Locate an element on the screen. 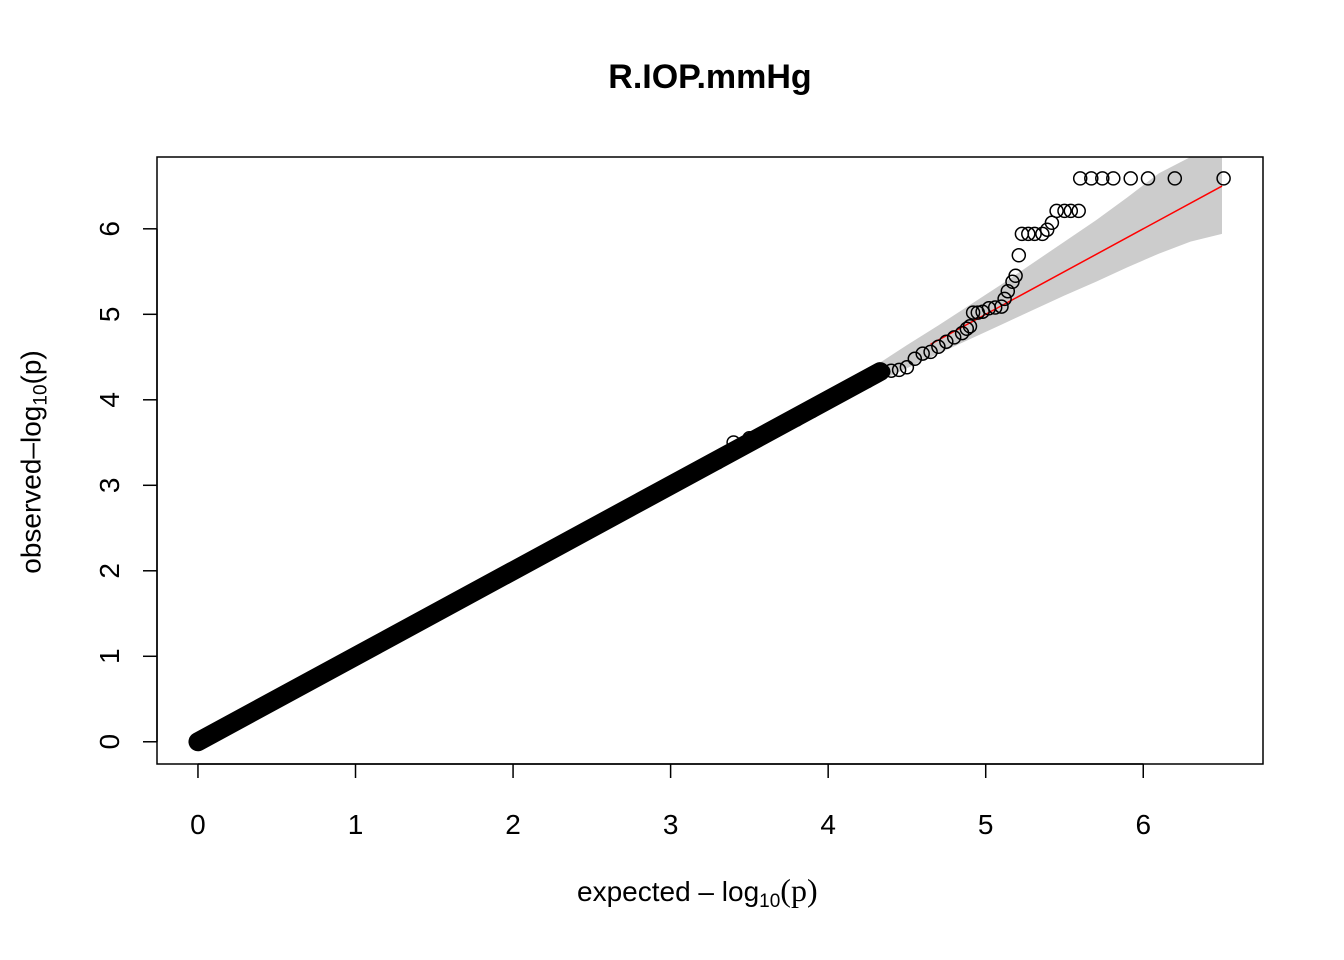  x-axis-label-log: log is located at coordinates (740, 891).